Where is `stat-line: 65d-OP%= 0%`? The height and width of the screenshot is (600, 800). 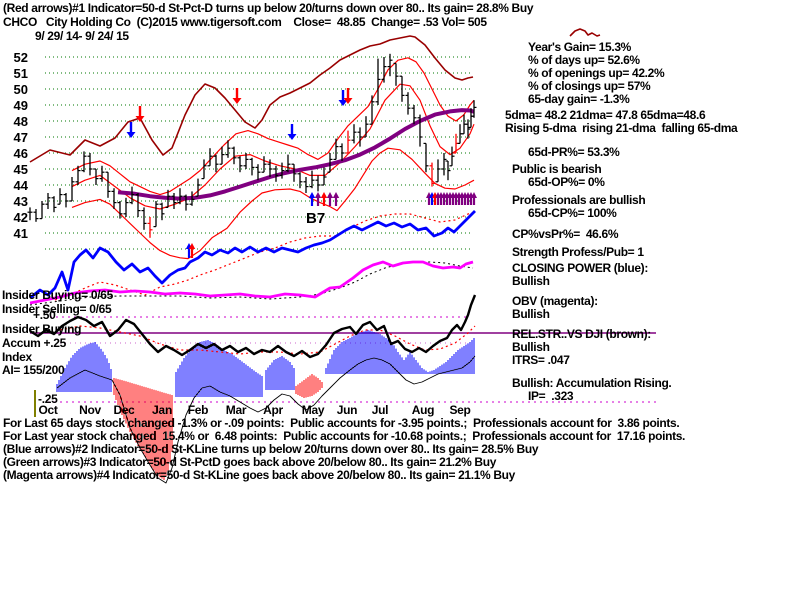 stat-line: 65d-OP%= 0% is located at coordinates (566, 182).